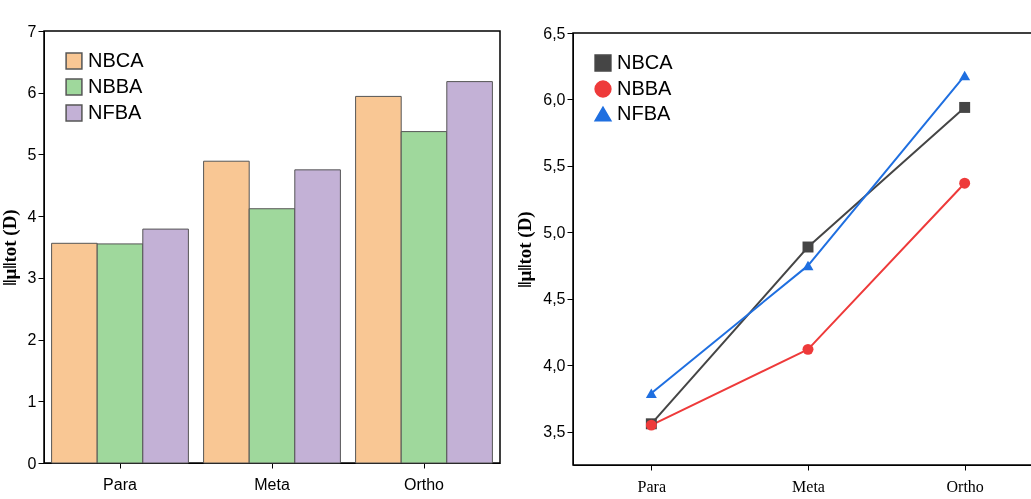  What do you see at coordinates (32, 278) in the screenshot?
I see `y-tick-label: 3` at bounding box center [32, 278].